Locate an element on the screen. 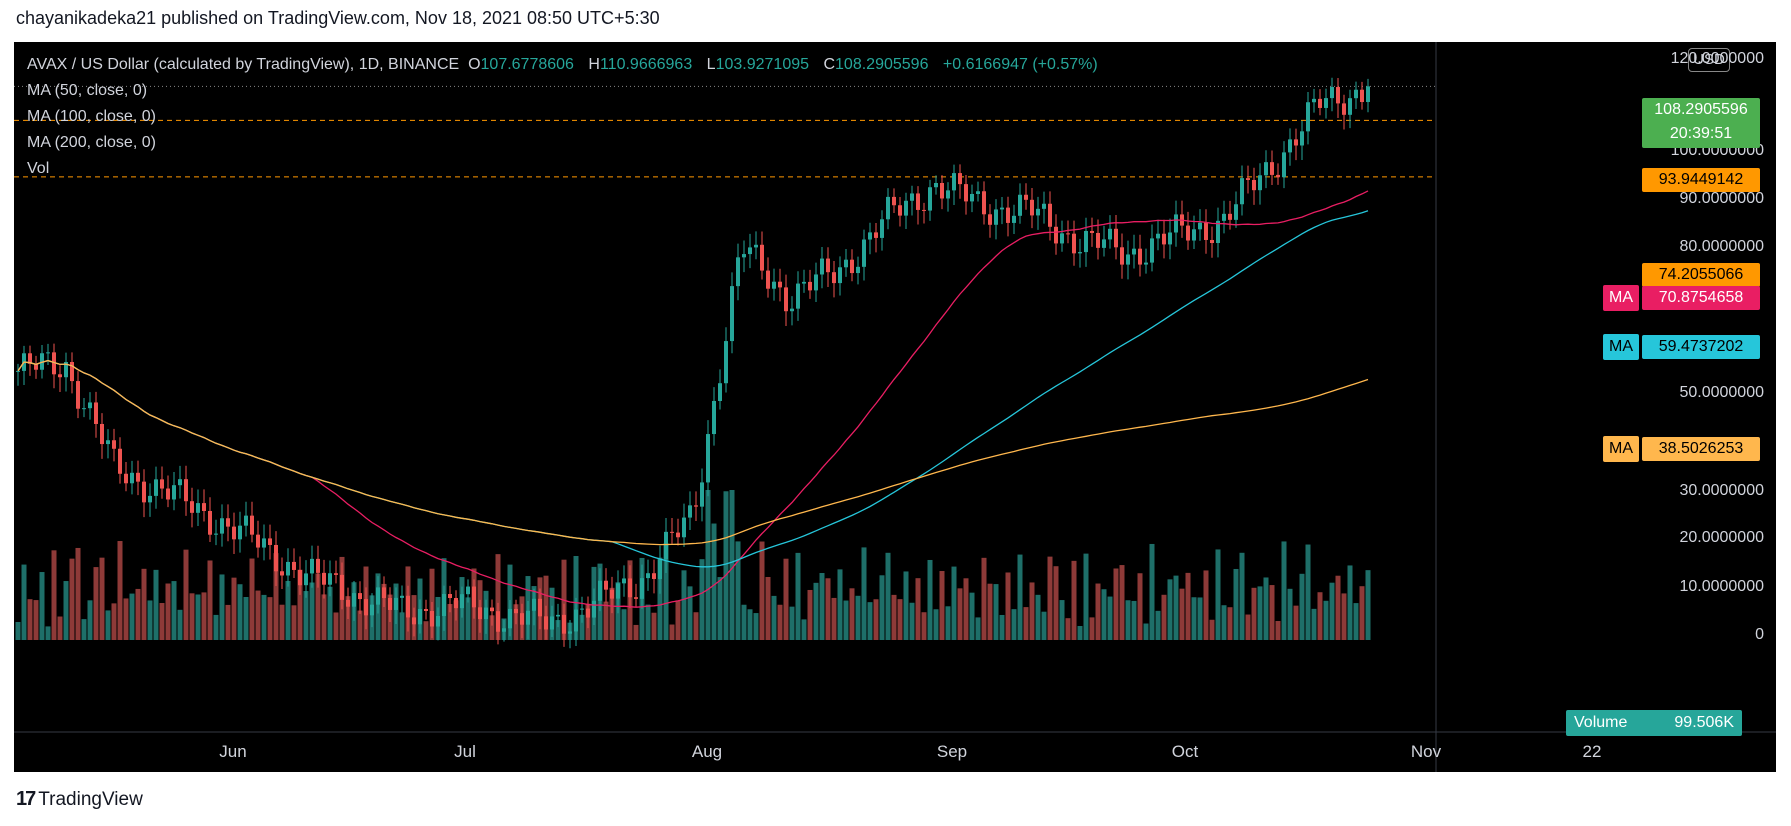 The image size is (1791, 826). last-price-value: 108.2905596 is located at coordinates (1701, 109).